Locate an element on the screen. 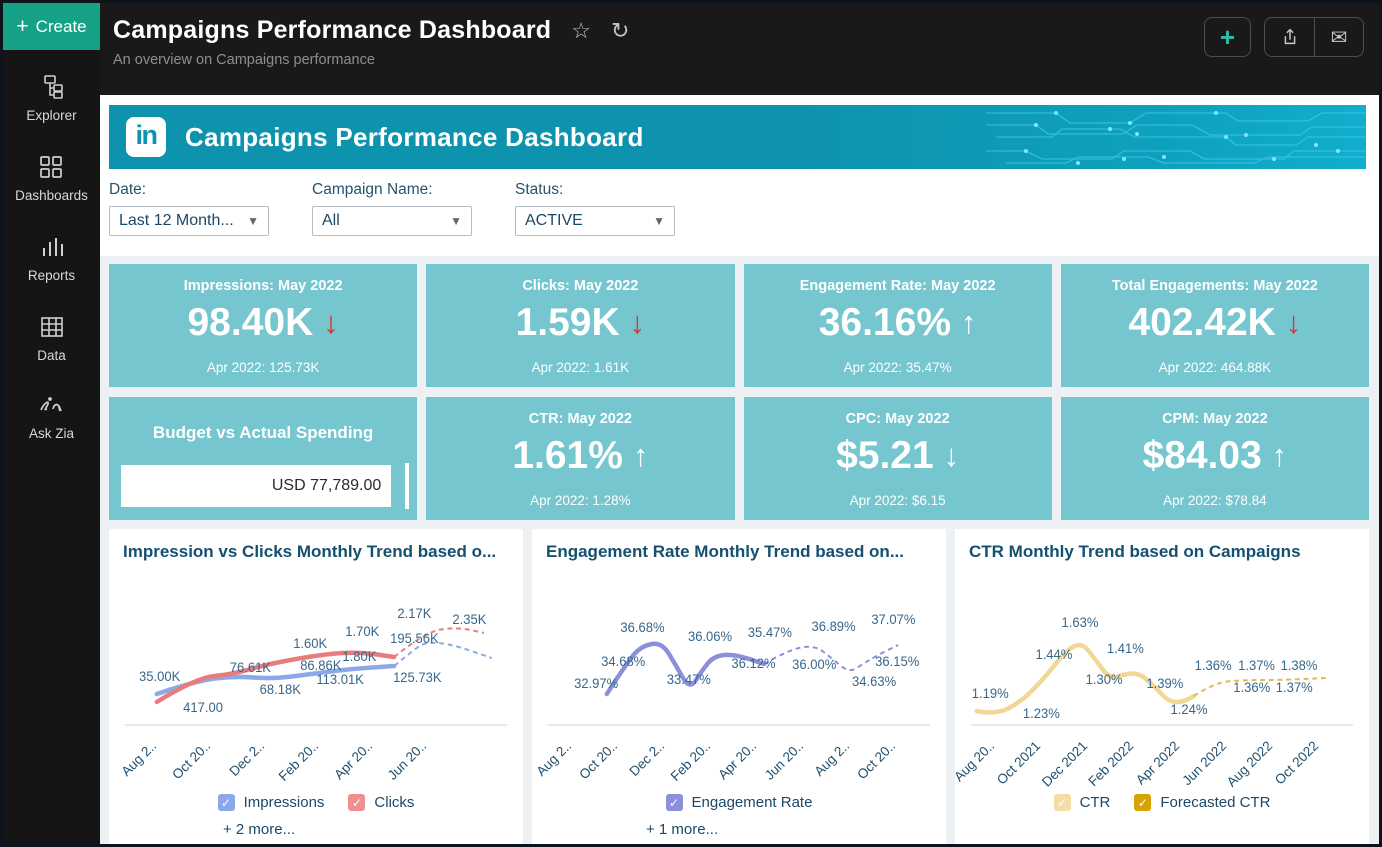 This screenshot has width=1382, height=847. topbar-button-group: ✉ is located at coordinates (1314, 37).